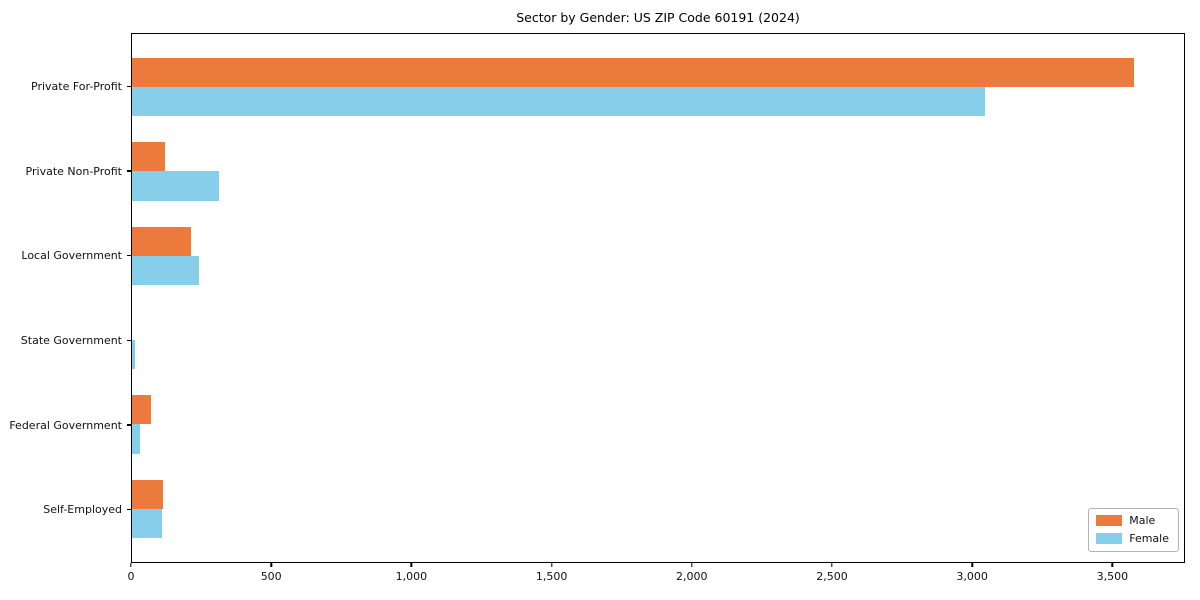 Image resolution: width=1200 pixels, height=600 pixels. I want to click on legend-item-male: Male, so click(1132, 520).